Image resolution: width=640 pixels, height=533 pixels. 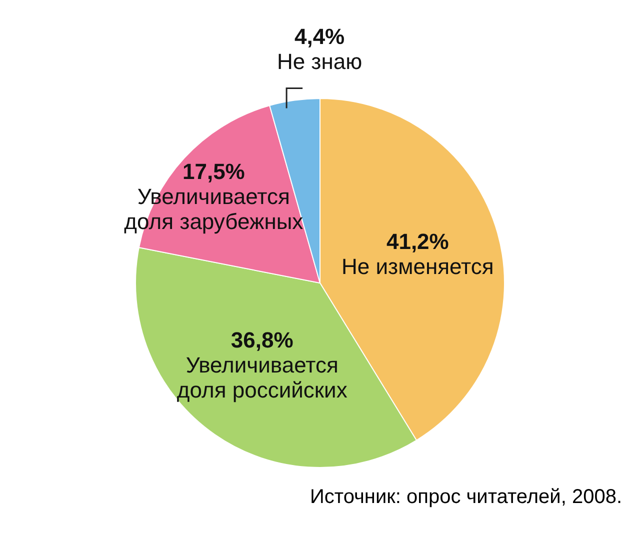 I want to click on data-label: 41,2%, so click(x=417, y=241).